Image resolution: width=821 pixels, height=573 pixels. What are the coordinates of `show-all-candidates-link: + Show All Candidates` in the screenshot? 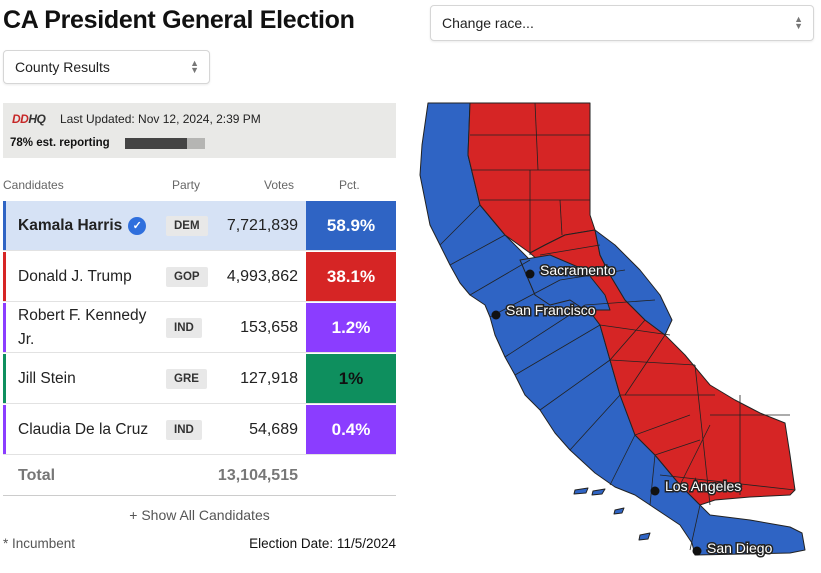 It's located at (199, 515).